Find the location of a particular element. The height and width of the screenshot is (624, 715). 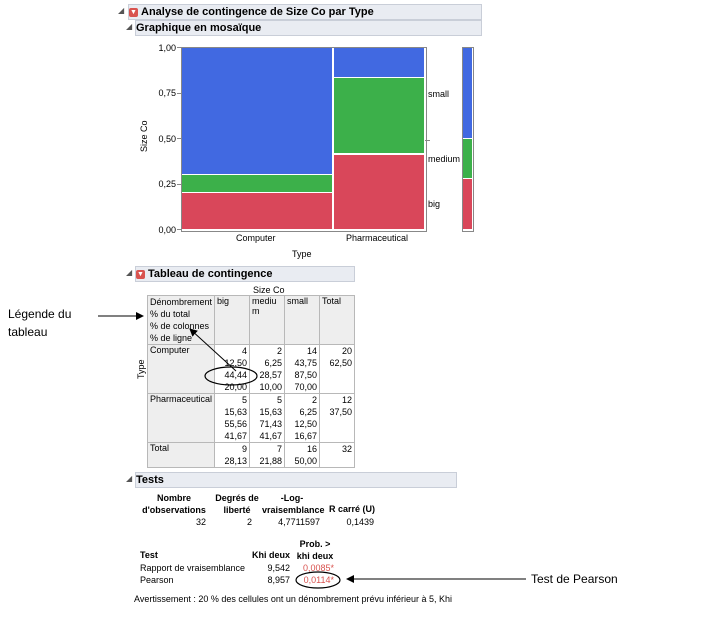

contingency-header: ▼ Tableau de contingence is located at coordinates (245, 274).